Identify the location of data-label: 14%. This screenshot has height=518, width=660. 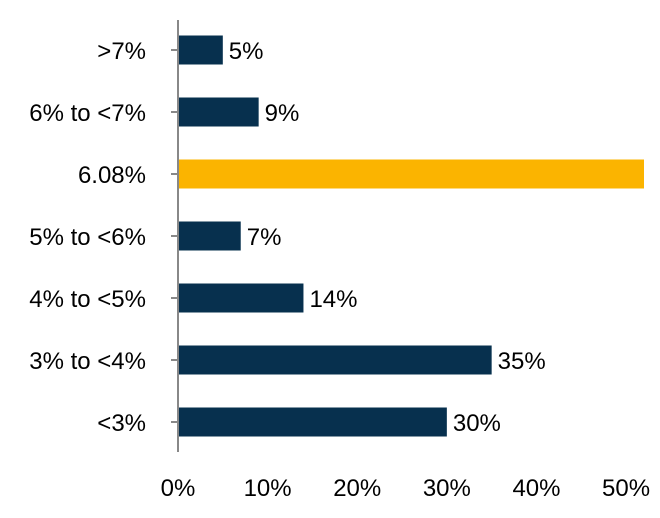
(333, 299).